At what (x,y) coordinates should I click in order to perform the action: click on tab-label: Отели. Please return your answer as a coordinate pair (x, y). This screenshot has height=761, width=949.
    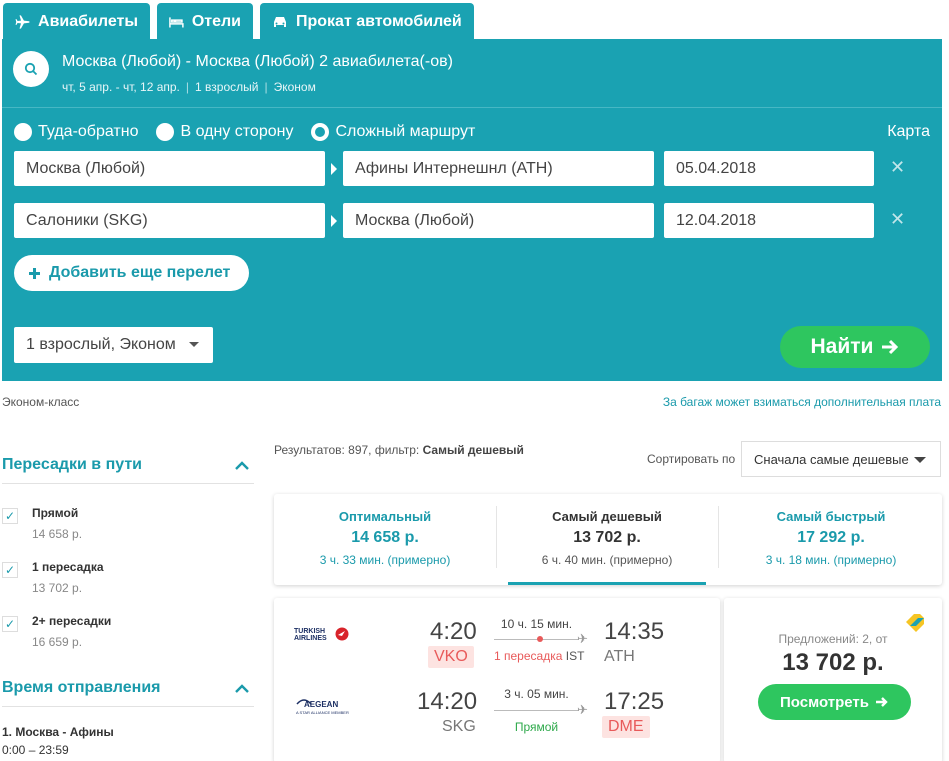
    Looking at the image, I should click on (216, 21).